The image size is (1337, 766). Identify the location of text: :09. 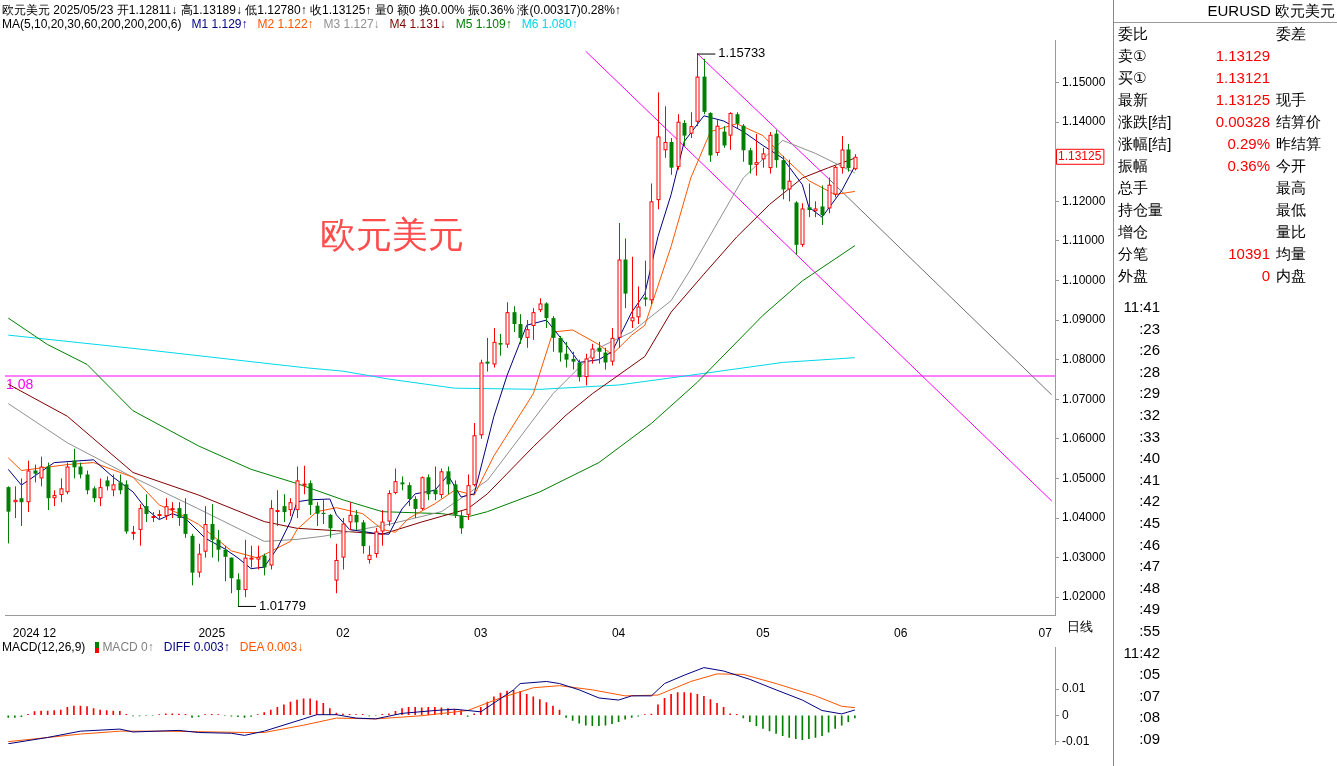
(1149, 738).